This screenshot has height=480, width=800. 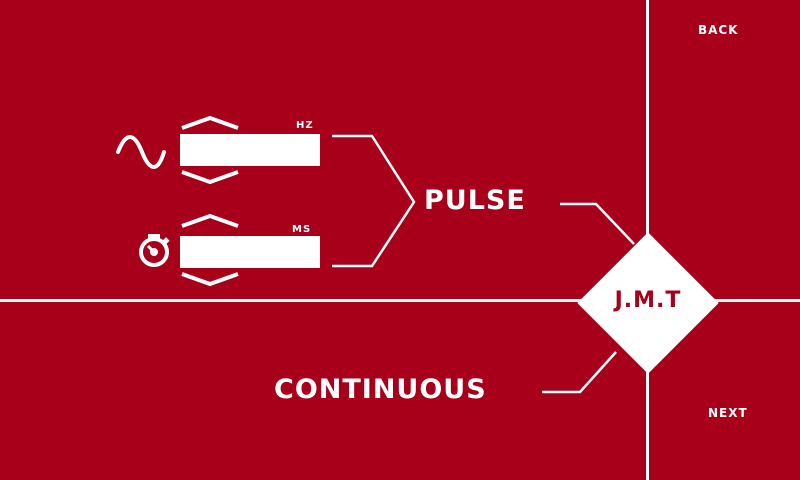 What do you see at coordinates (250, 252) in the screenshot?
I see `duration-input` at bounding box center [250, 252].